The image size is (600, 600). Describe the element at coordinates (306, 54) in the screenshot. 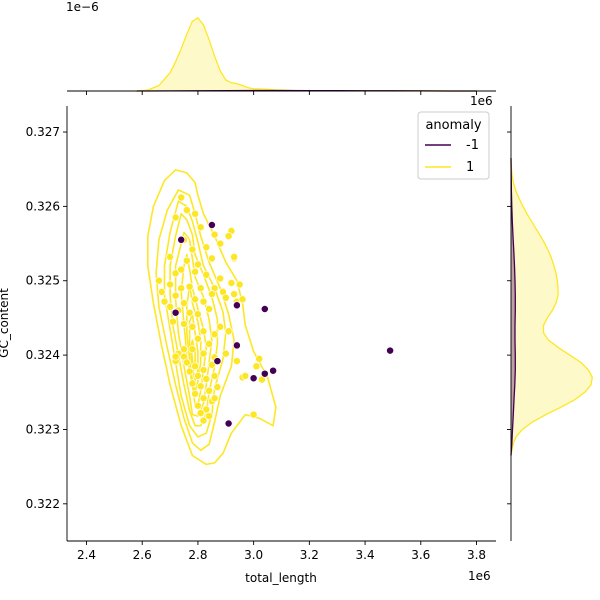

I see `top-kde-fill-normal` at that location.